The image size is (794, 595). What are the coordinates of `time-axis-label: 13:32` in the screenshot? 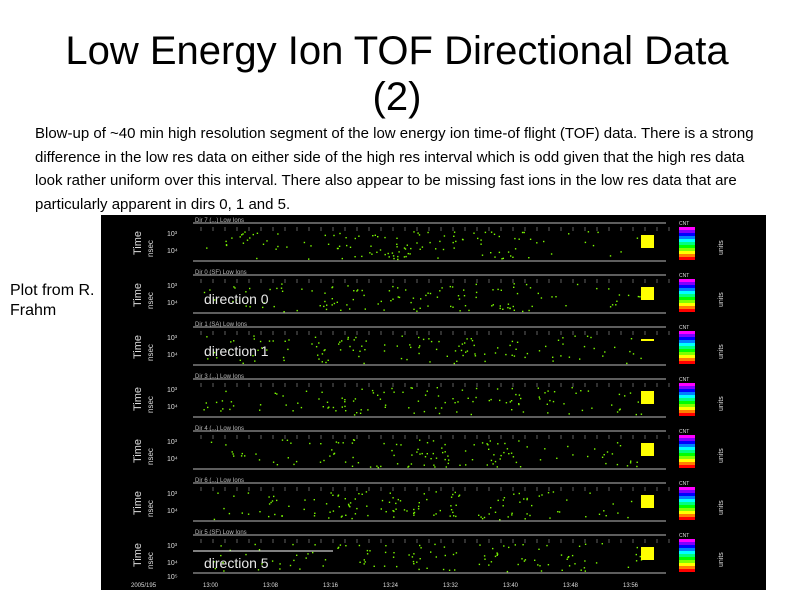 It's located at (451, 586).